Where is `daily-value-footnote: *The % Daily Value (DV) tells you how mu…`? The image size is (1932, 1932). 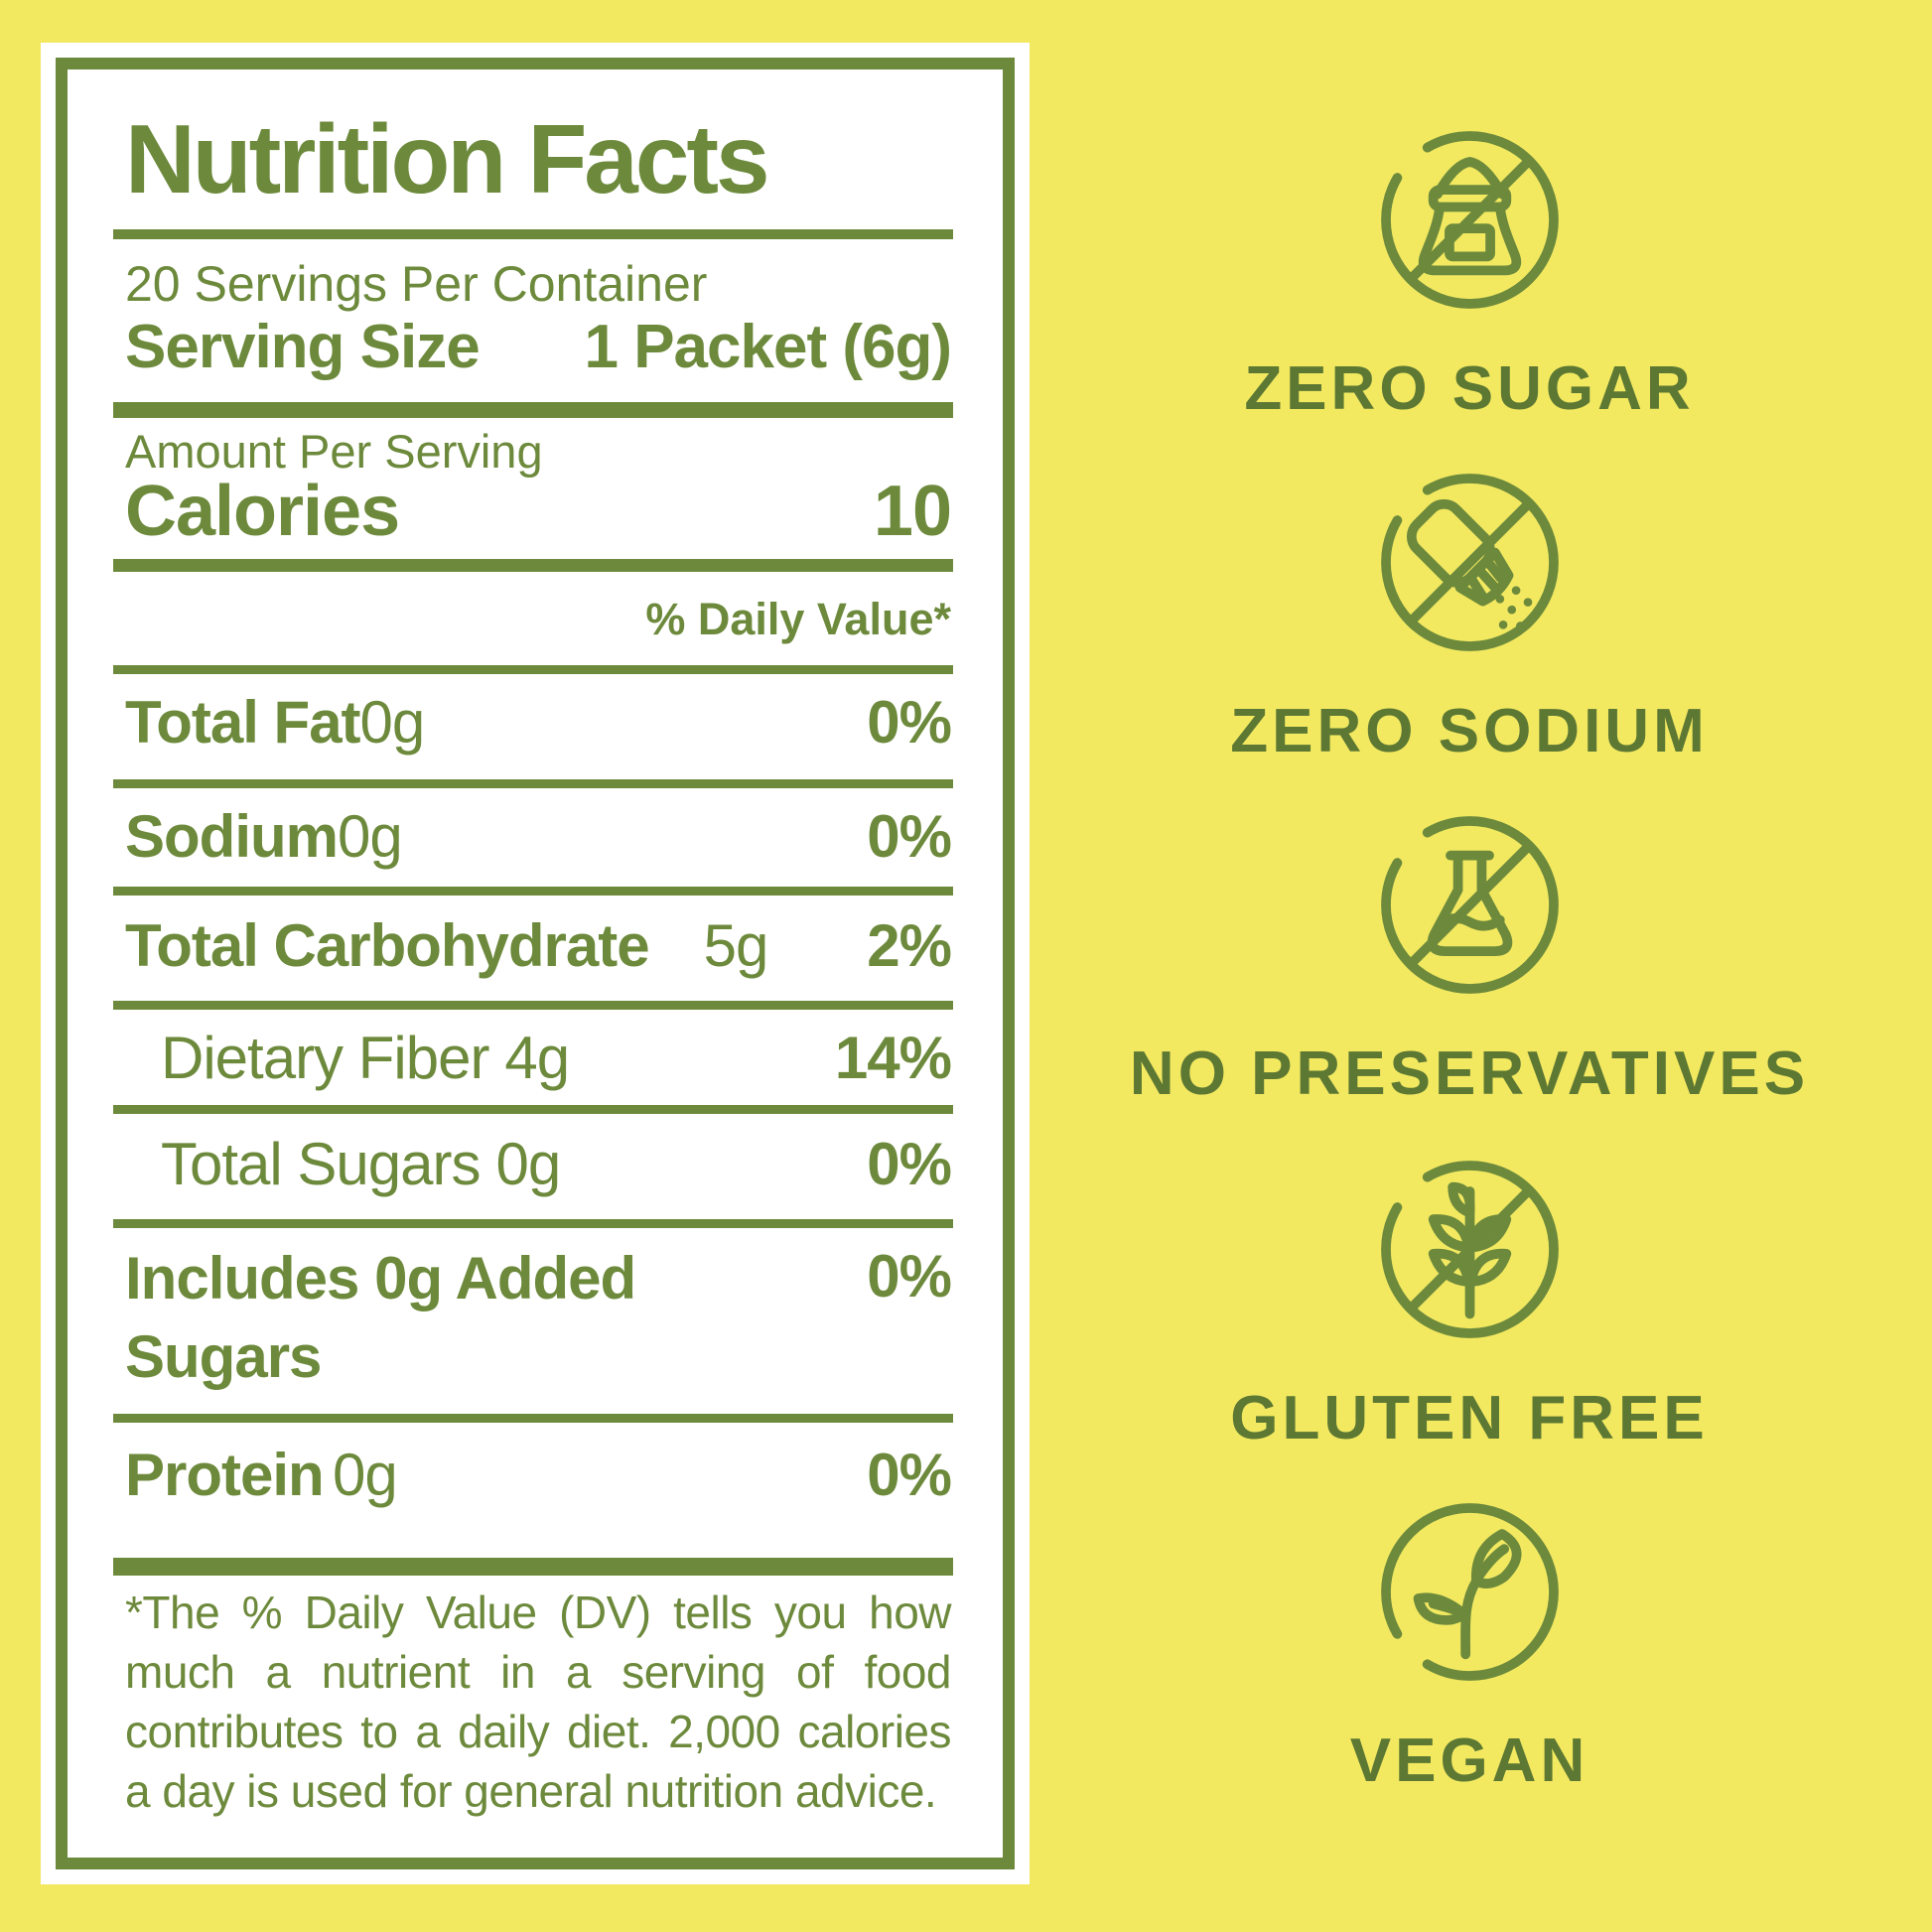
daily-value-footnote: *The % Daily Value (DV) tells you how mu… is located at coordinates (538, 1702).